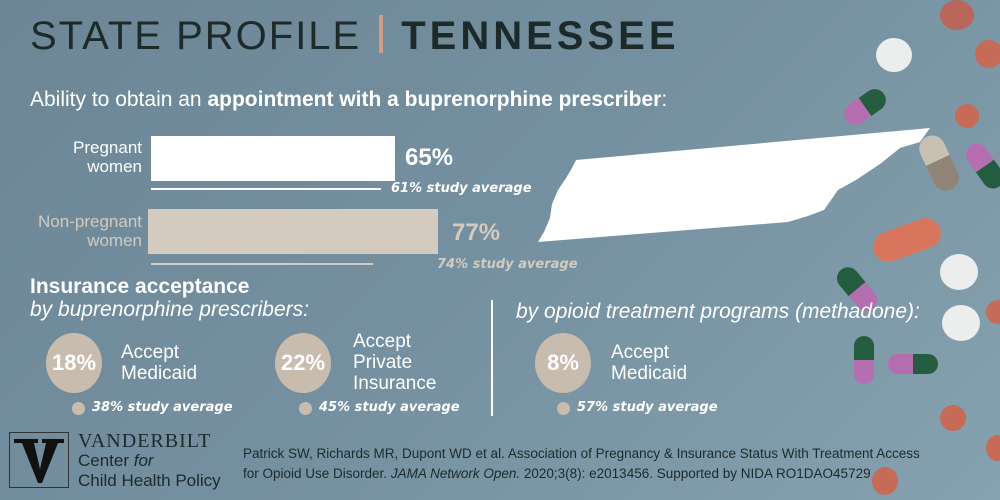 This screenshot has width=1000, height=500. I want to click on pregnant-label: Pregnant women, so click(107, 157).